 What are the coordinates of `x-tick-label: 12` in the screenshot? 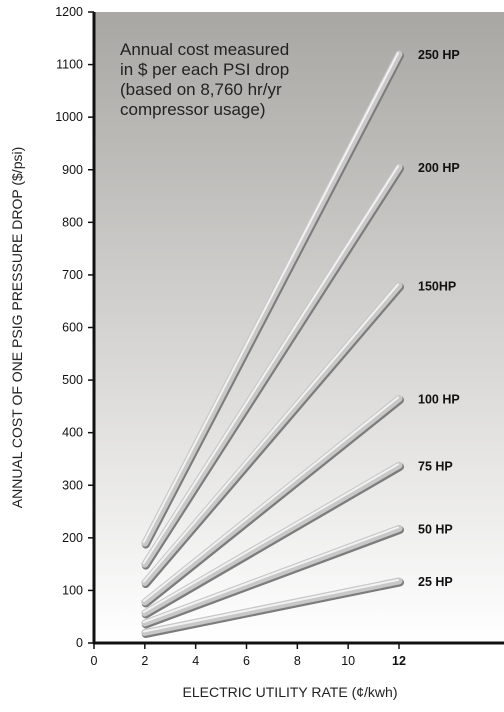 It's located at (399, 661).